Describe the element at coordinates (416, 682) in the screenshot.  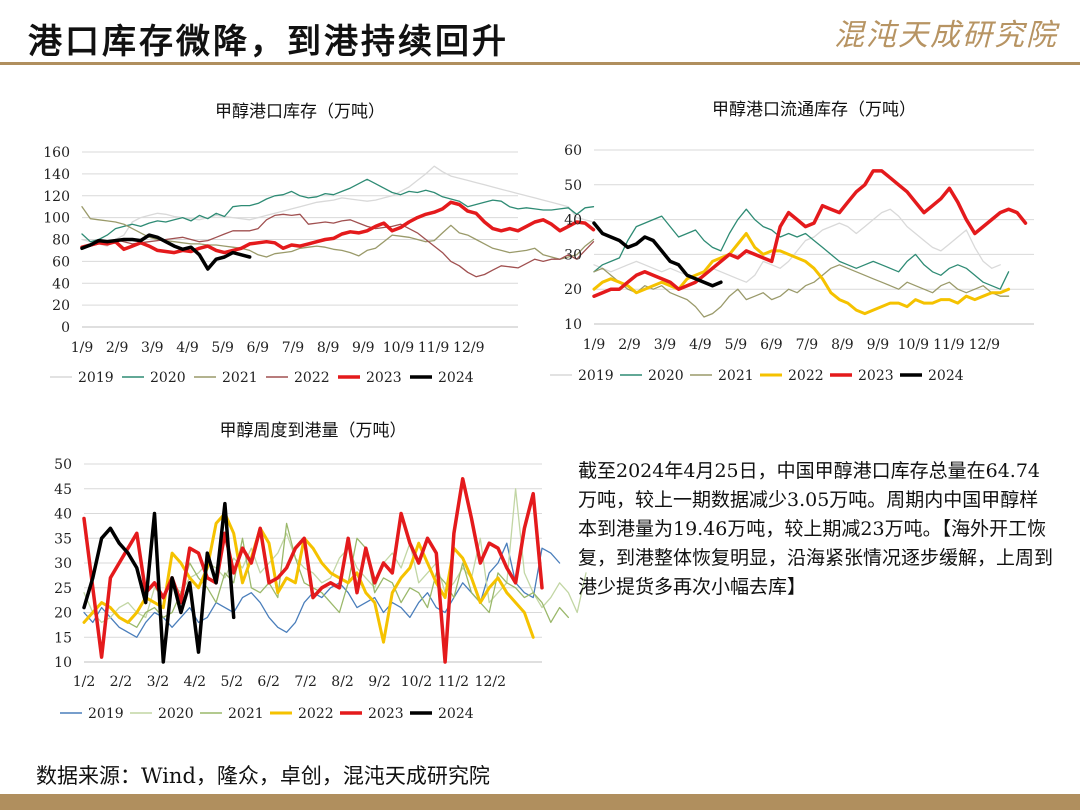
I see `x-tick-label: 10/2` at that location.